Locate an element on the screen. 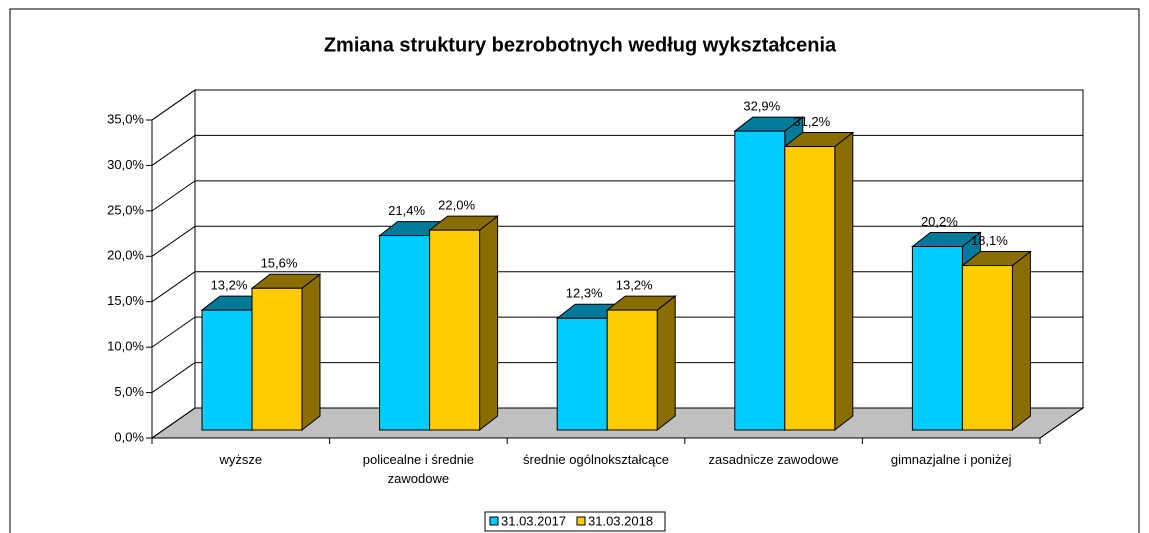 This screenshot has width=1149, height=533. y-tick-label: 30,0% is located at coordinates (125, 164).